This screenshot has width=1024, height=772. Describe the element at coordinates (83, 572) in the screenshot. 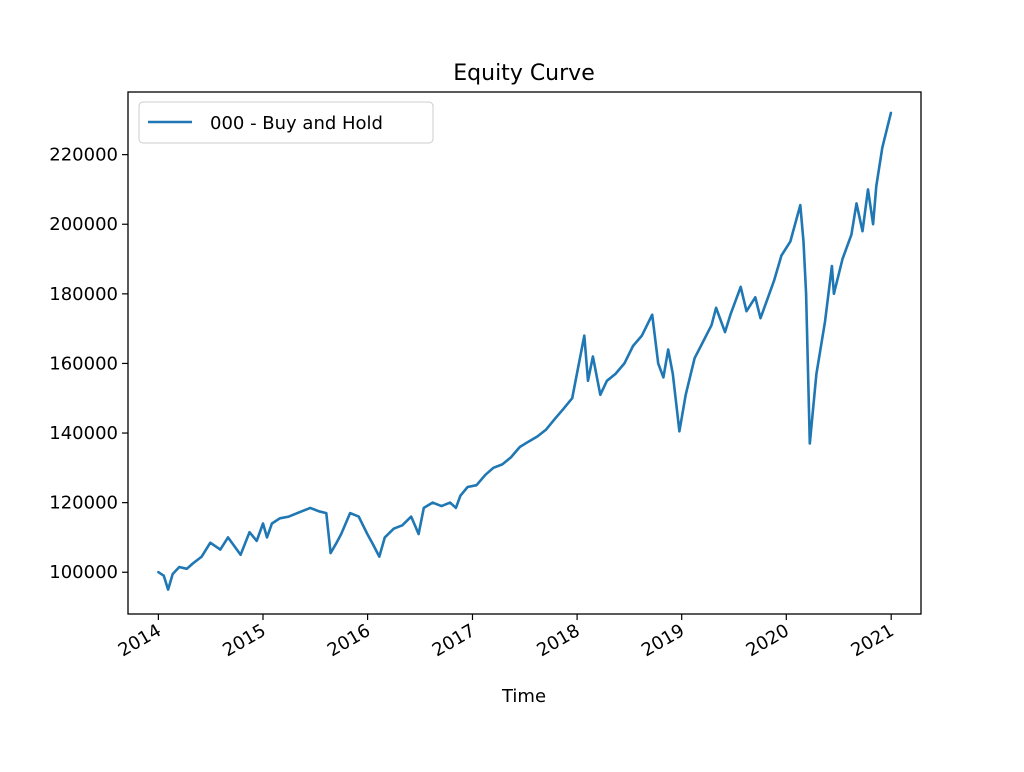

I see `y-tick-label: 100000` at that location.